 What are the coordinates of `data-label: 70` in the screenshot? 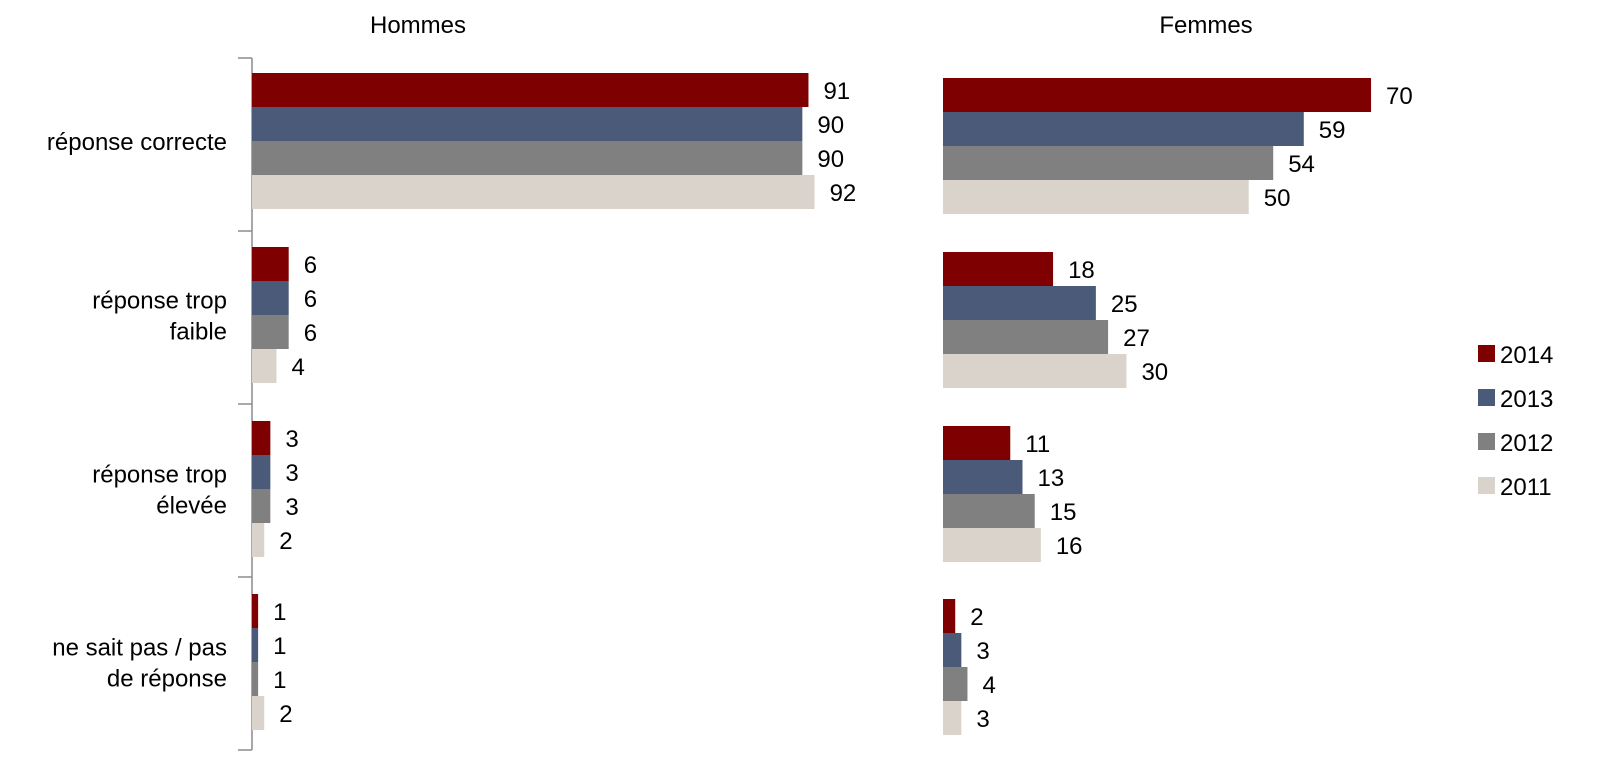 It's located at (1399, 96).